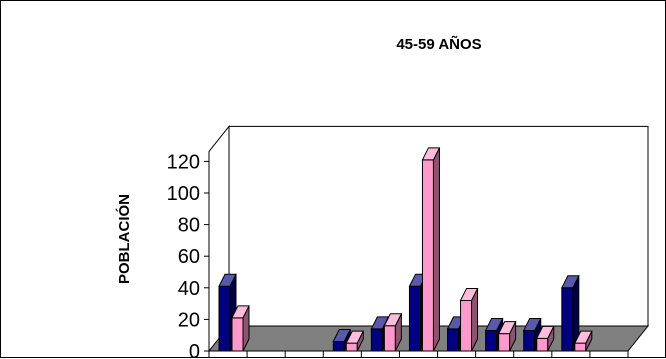 The image size is (666, 359). What do you see at coordinates (438, 44) in the screenshot?
I see `chart-title: 45-59 AÑOS` at bounding box center [438, 44].